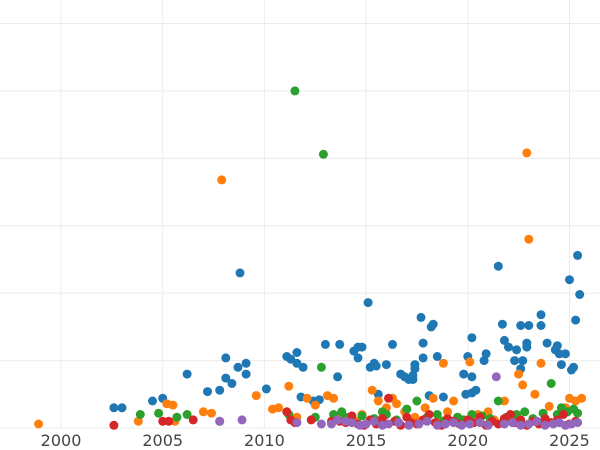  Describe the element at coordinates (569, 440) in the screenshot. I see `x-tick-label: 2025` at that location.